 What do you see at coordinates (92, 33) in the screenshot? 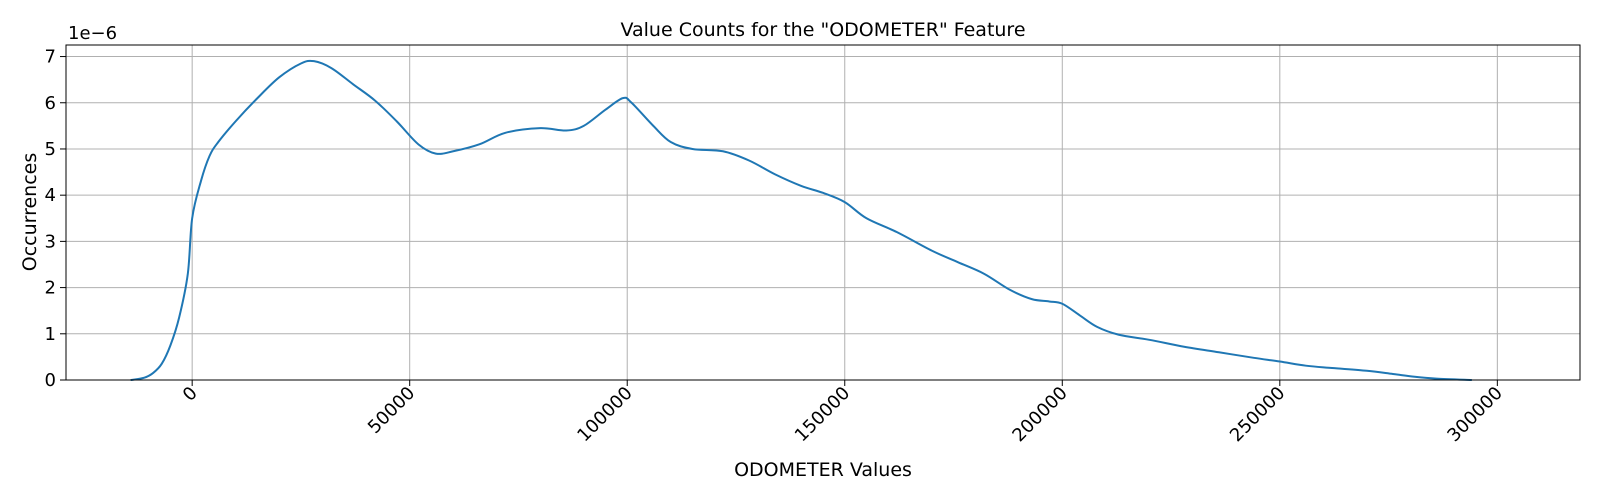
I see `y-offset-label: 1e−6` at bounding box center [92, 33].